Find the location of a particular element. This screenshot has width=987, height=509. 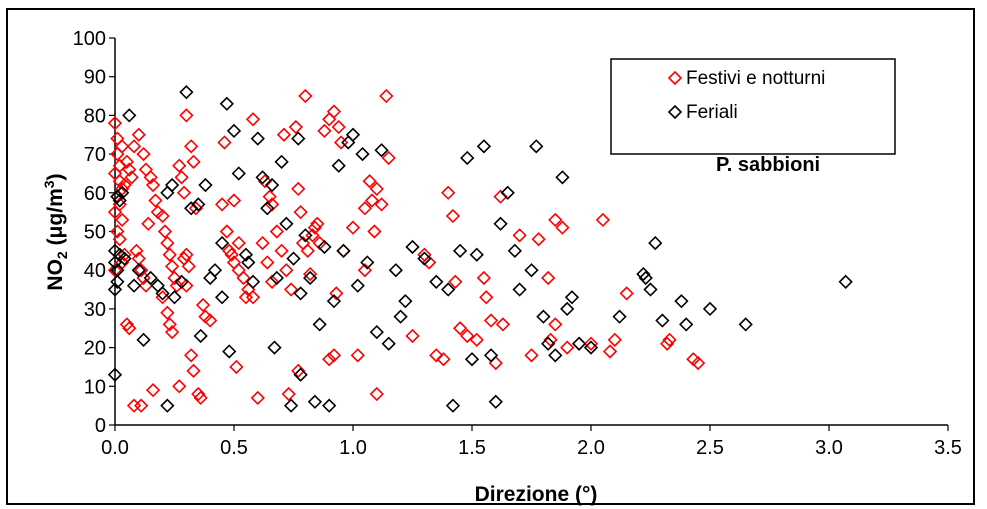

x-tick-label: 0.0 is located at coordinates (115, 448).